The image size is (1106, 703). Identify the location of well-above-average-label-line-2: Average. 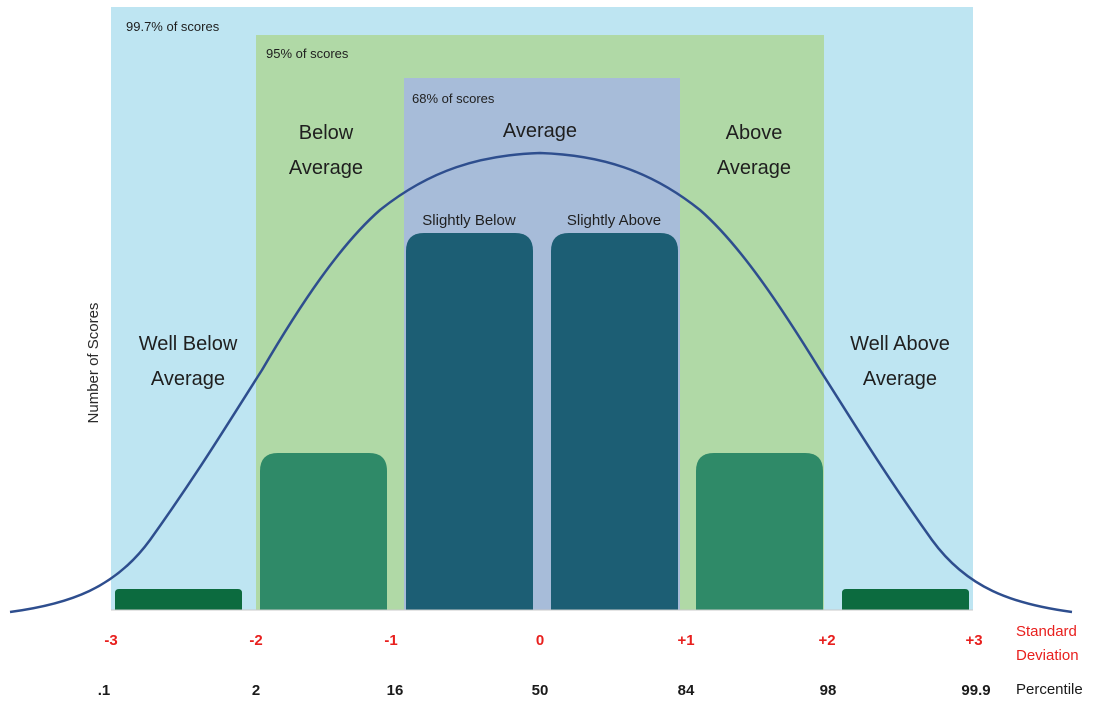
(900, 379).